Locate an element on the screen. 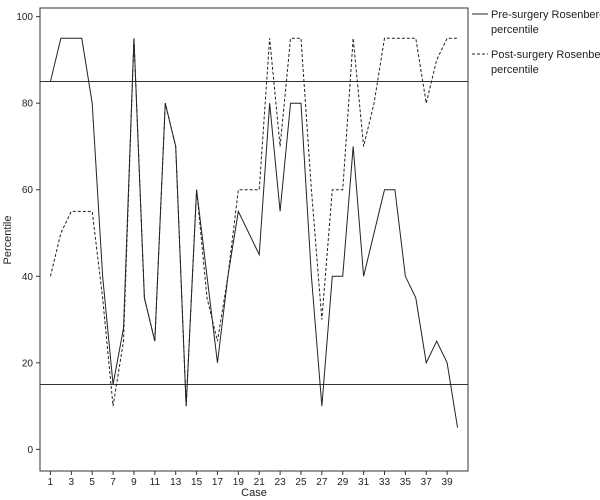 The width and height of the screenshot is (600, 500). x-tick-label: 19 is located at coordinates (239, 482).